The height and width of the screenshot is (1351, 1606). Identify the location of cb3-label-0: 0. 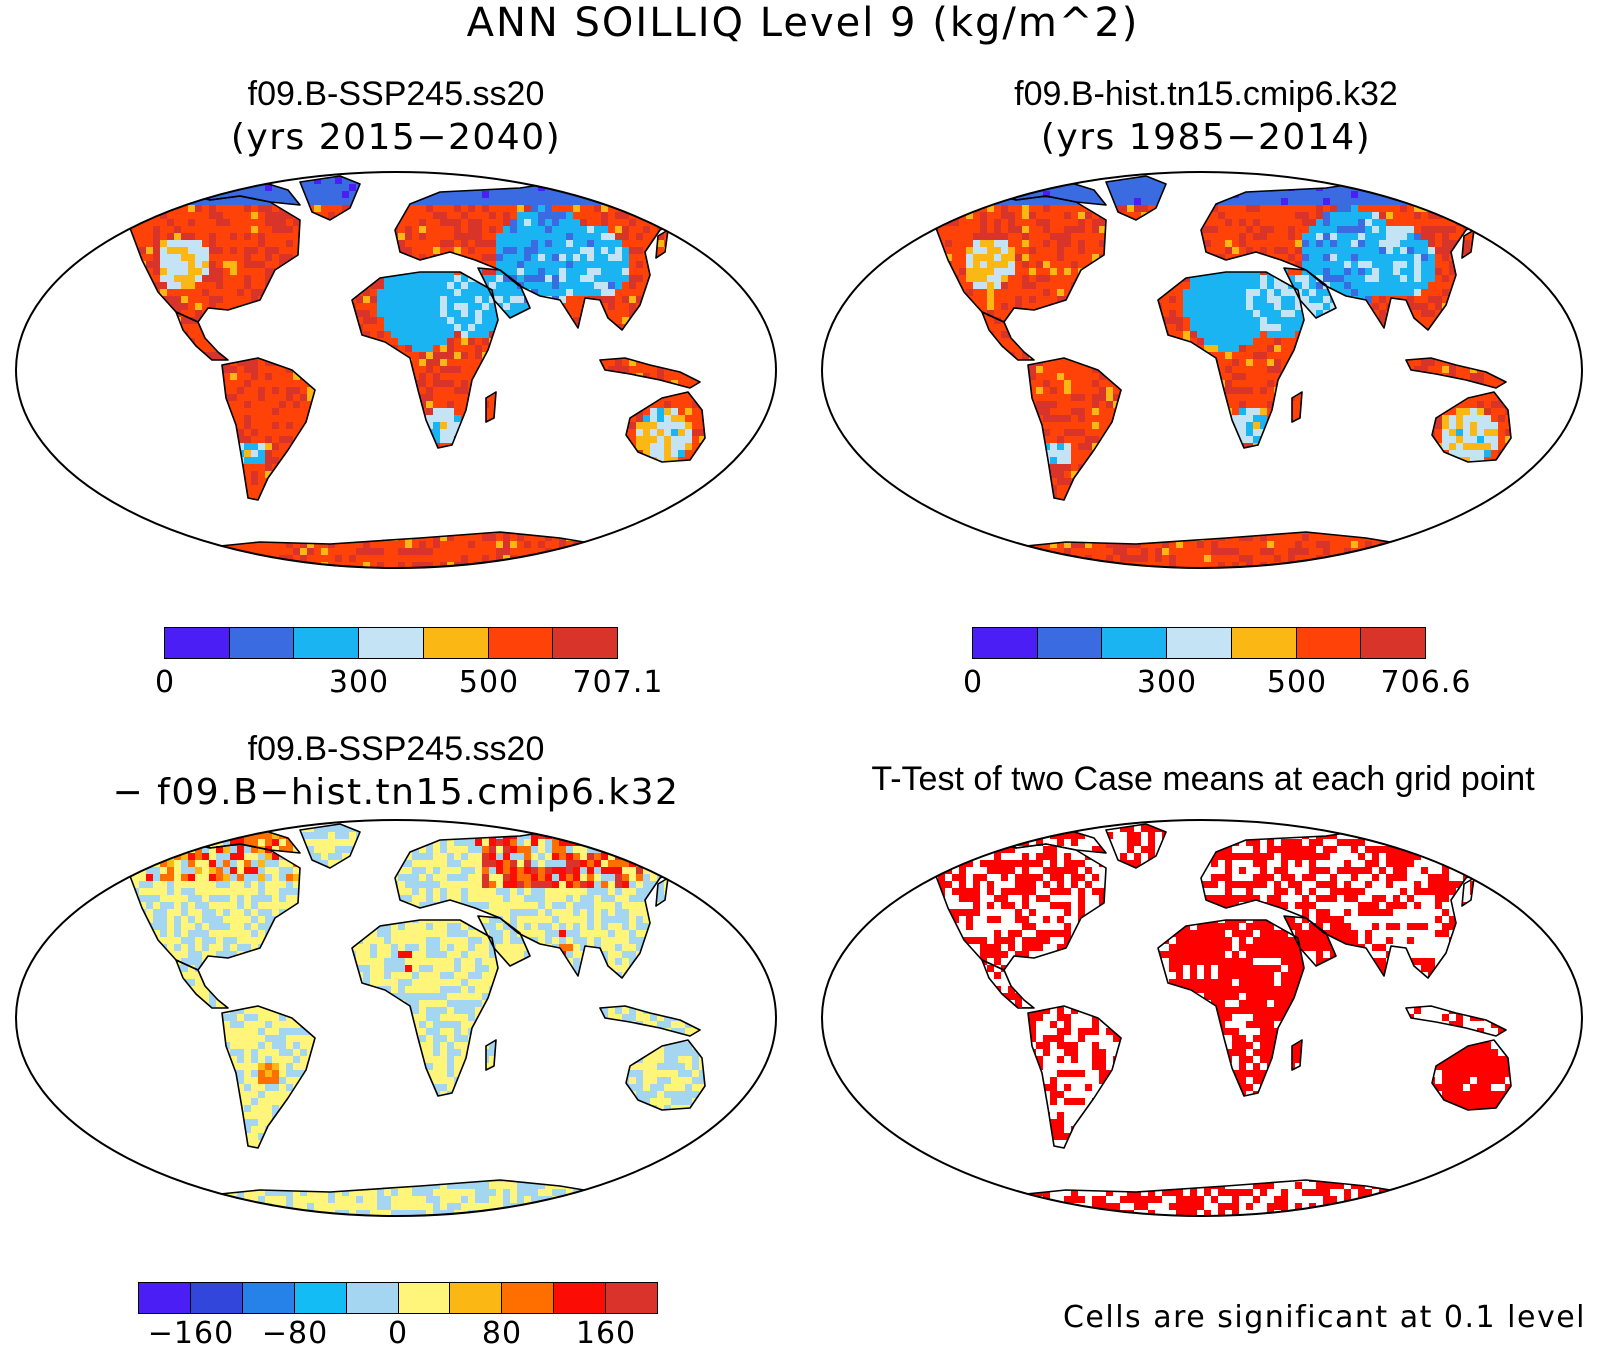
(398, 1333).